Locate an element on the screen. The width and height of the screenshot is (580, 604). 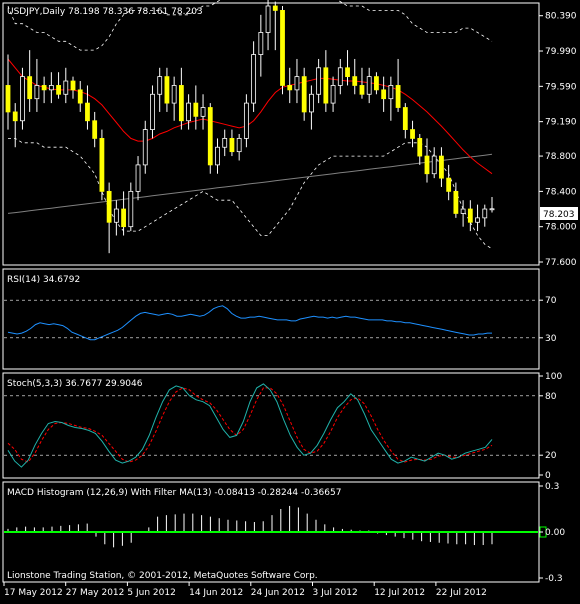
bollinger-upper-series is located at coordinates (250, 25).